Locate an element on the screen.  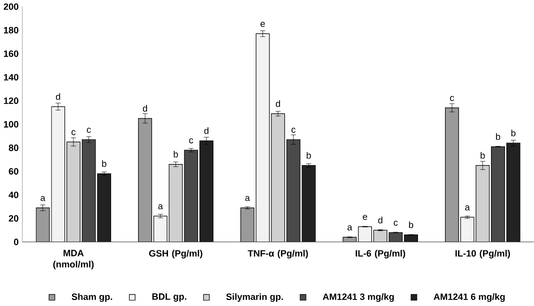
legend-label: BDL gp. is located at coordinates (169, 298).